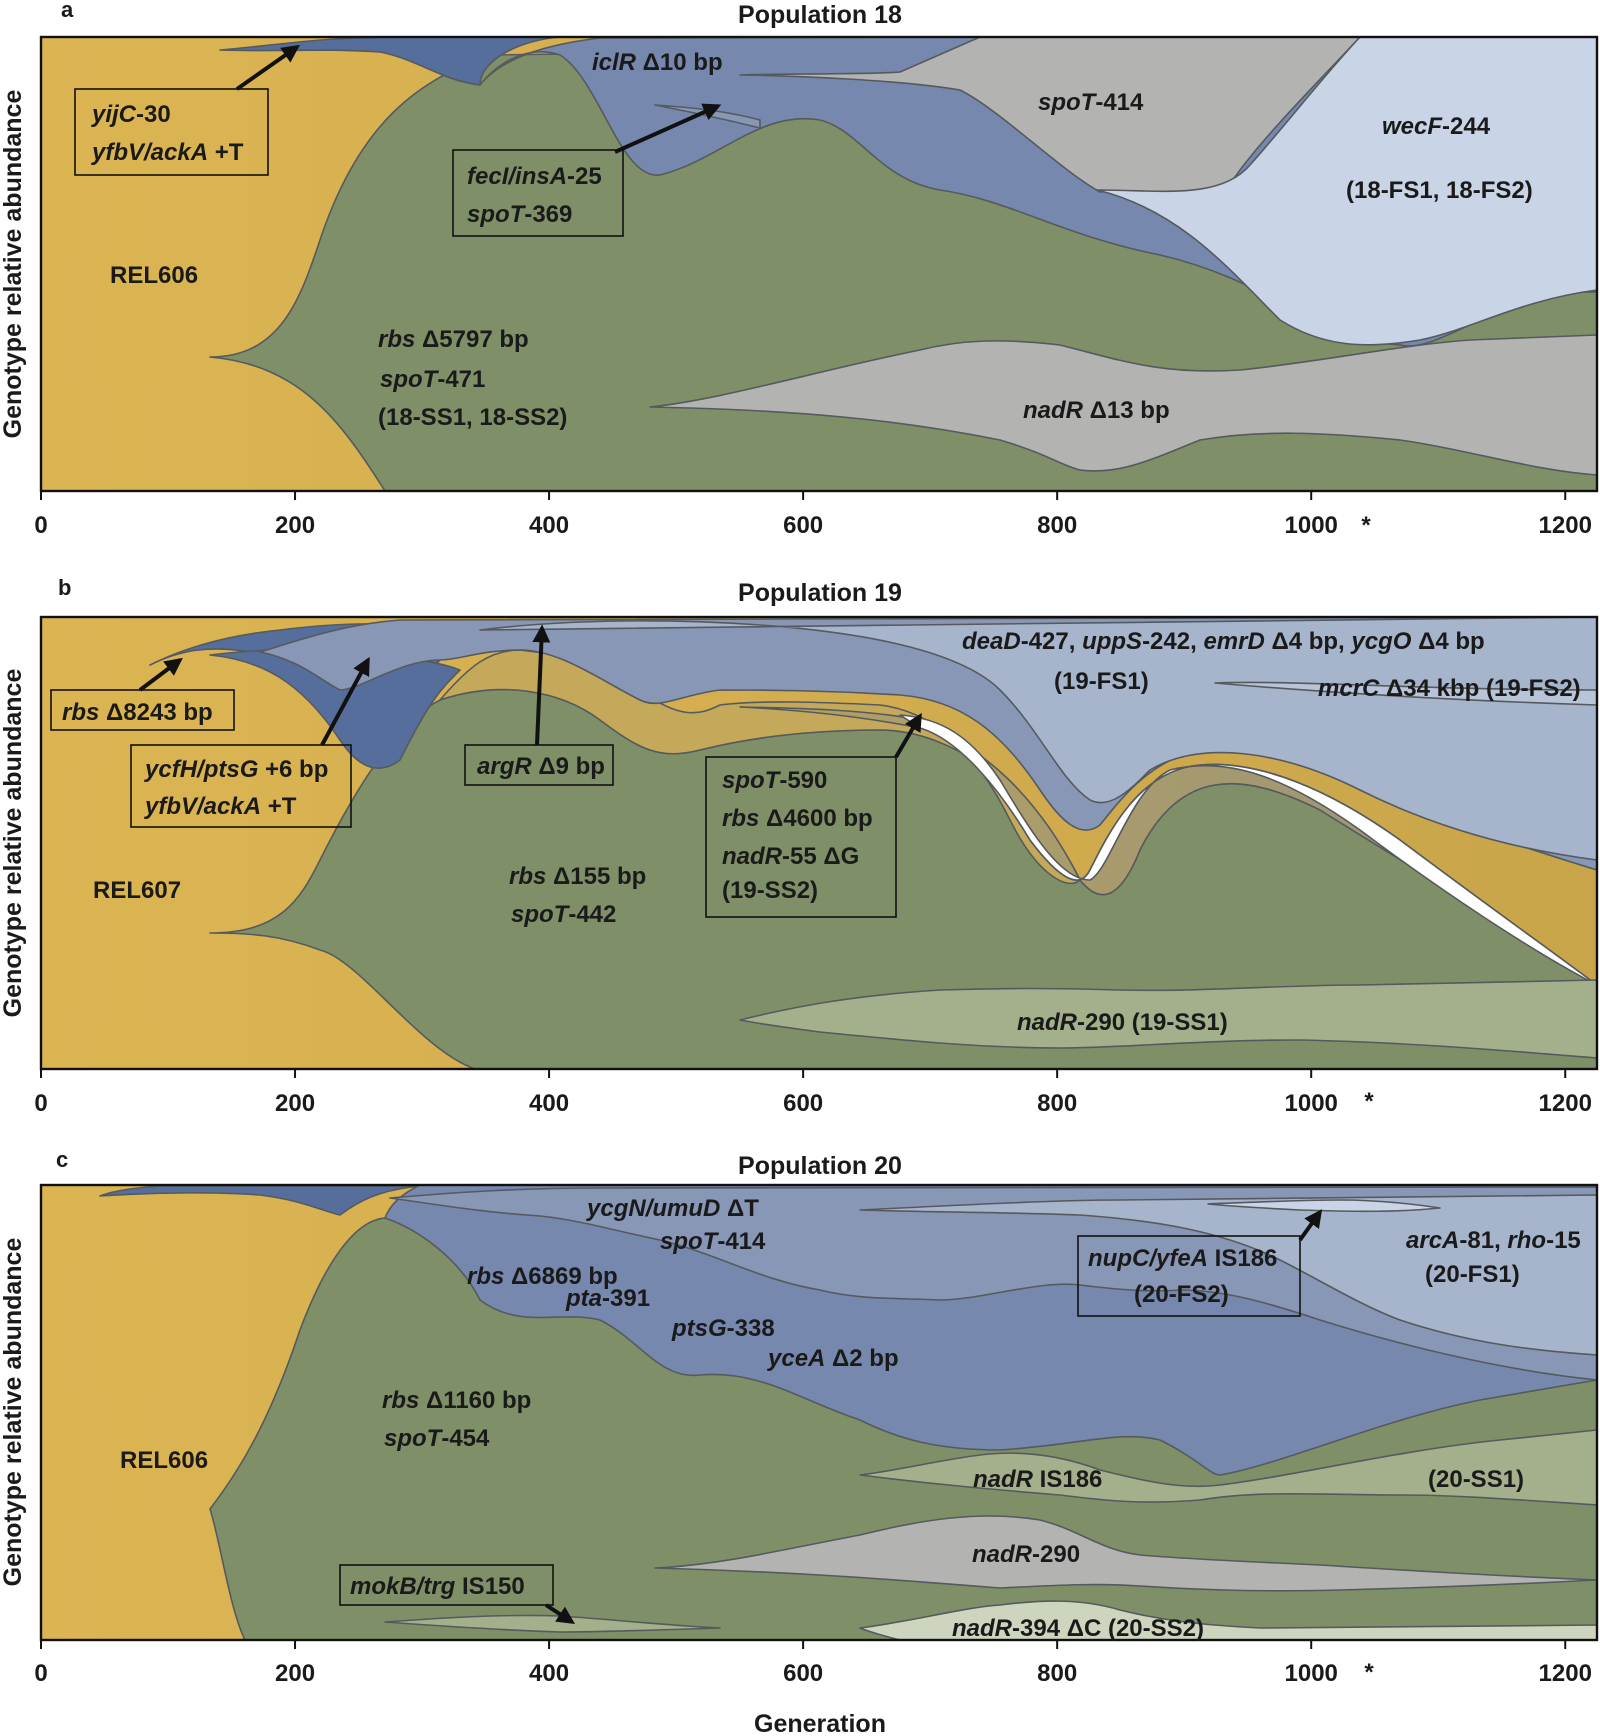 This screenshot has height=1736, width=1600. What do you see at coordinates (1369, 1101) in the screenshot?
I see `panel-b-star-marker: *` at bounding box center [1369, 1101].